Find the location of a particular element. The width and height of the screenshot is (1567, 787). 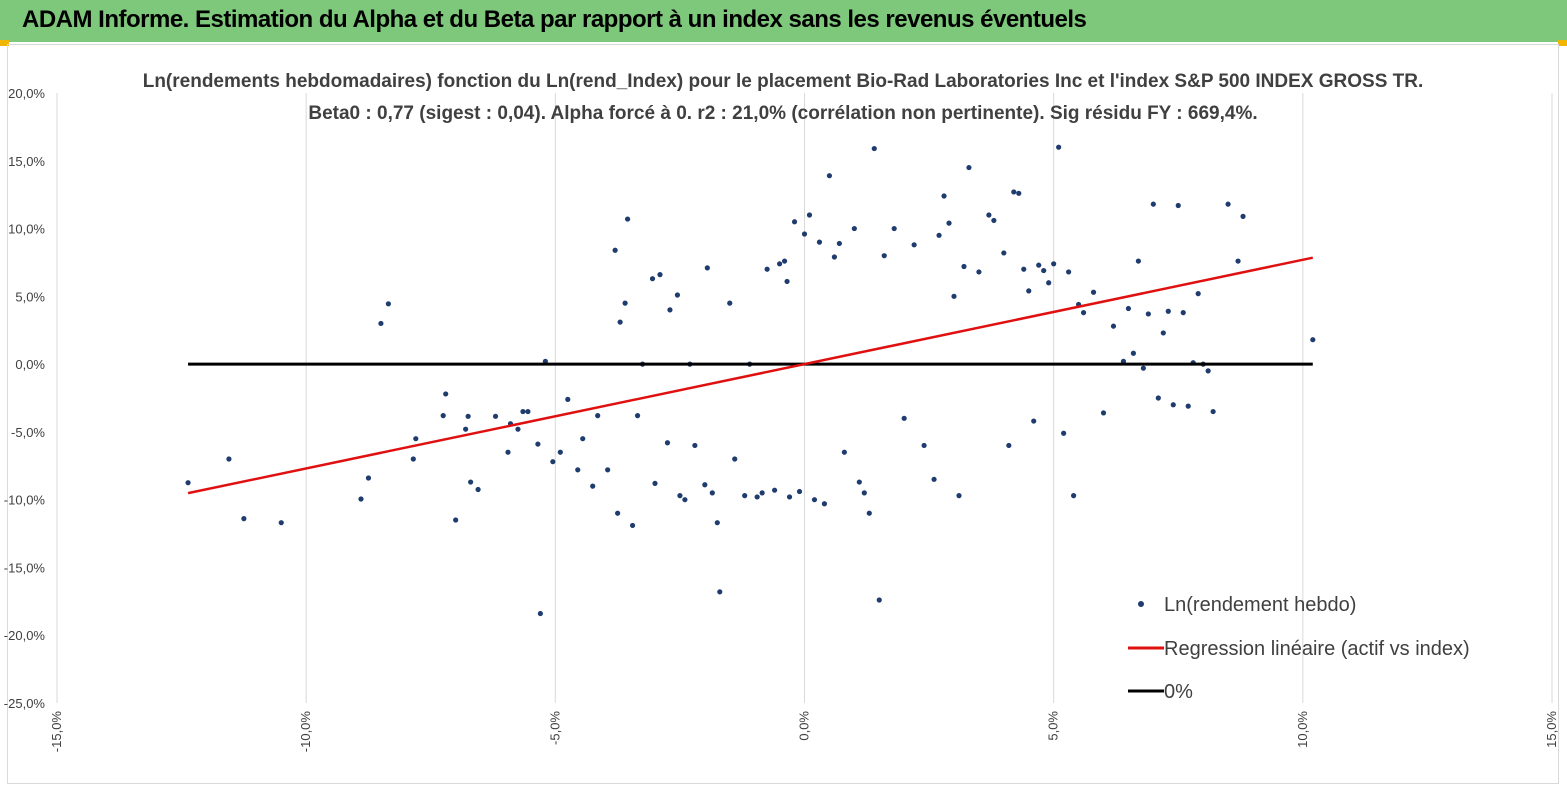

legend-label-points: Ln(rendement hebdo) is located at coordinates (1260, 605).